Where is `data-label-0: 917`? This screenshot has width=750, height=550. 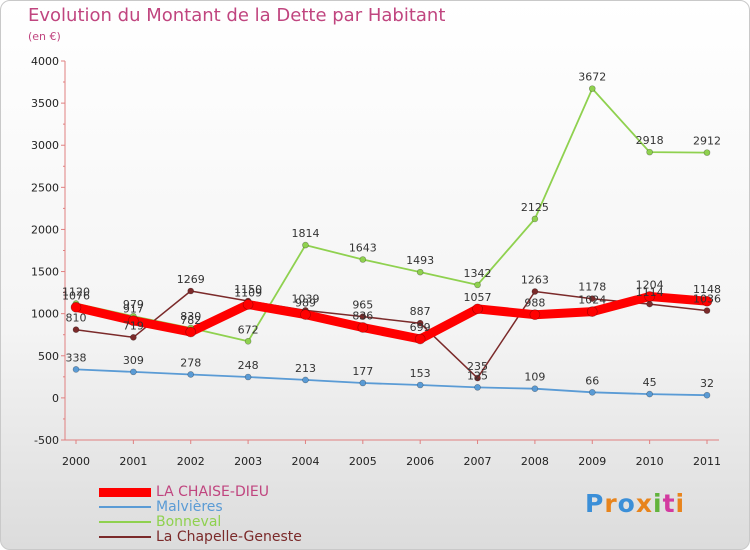
data-label-0: 917 is located at coordinates (133, 309).